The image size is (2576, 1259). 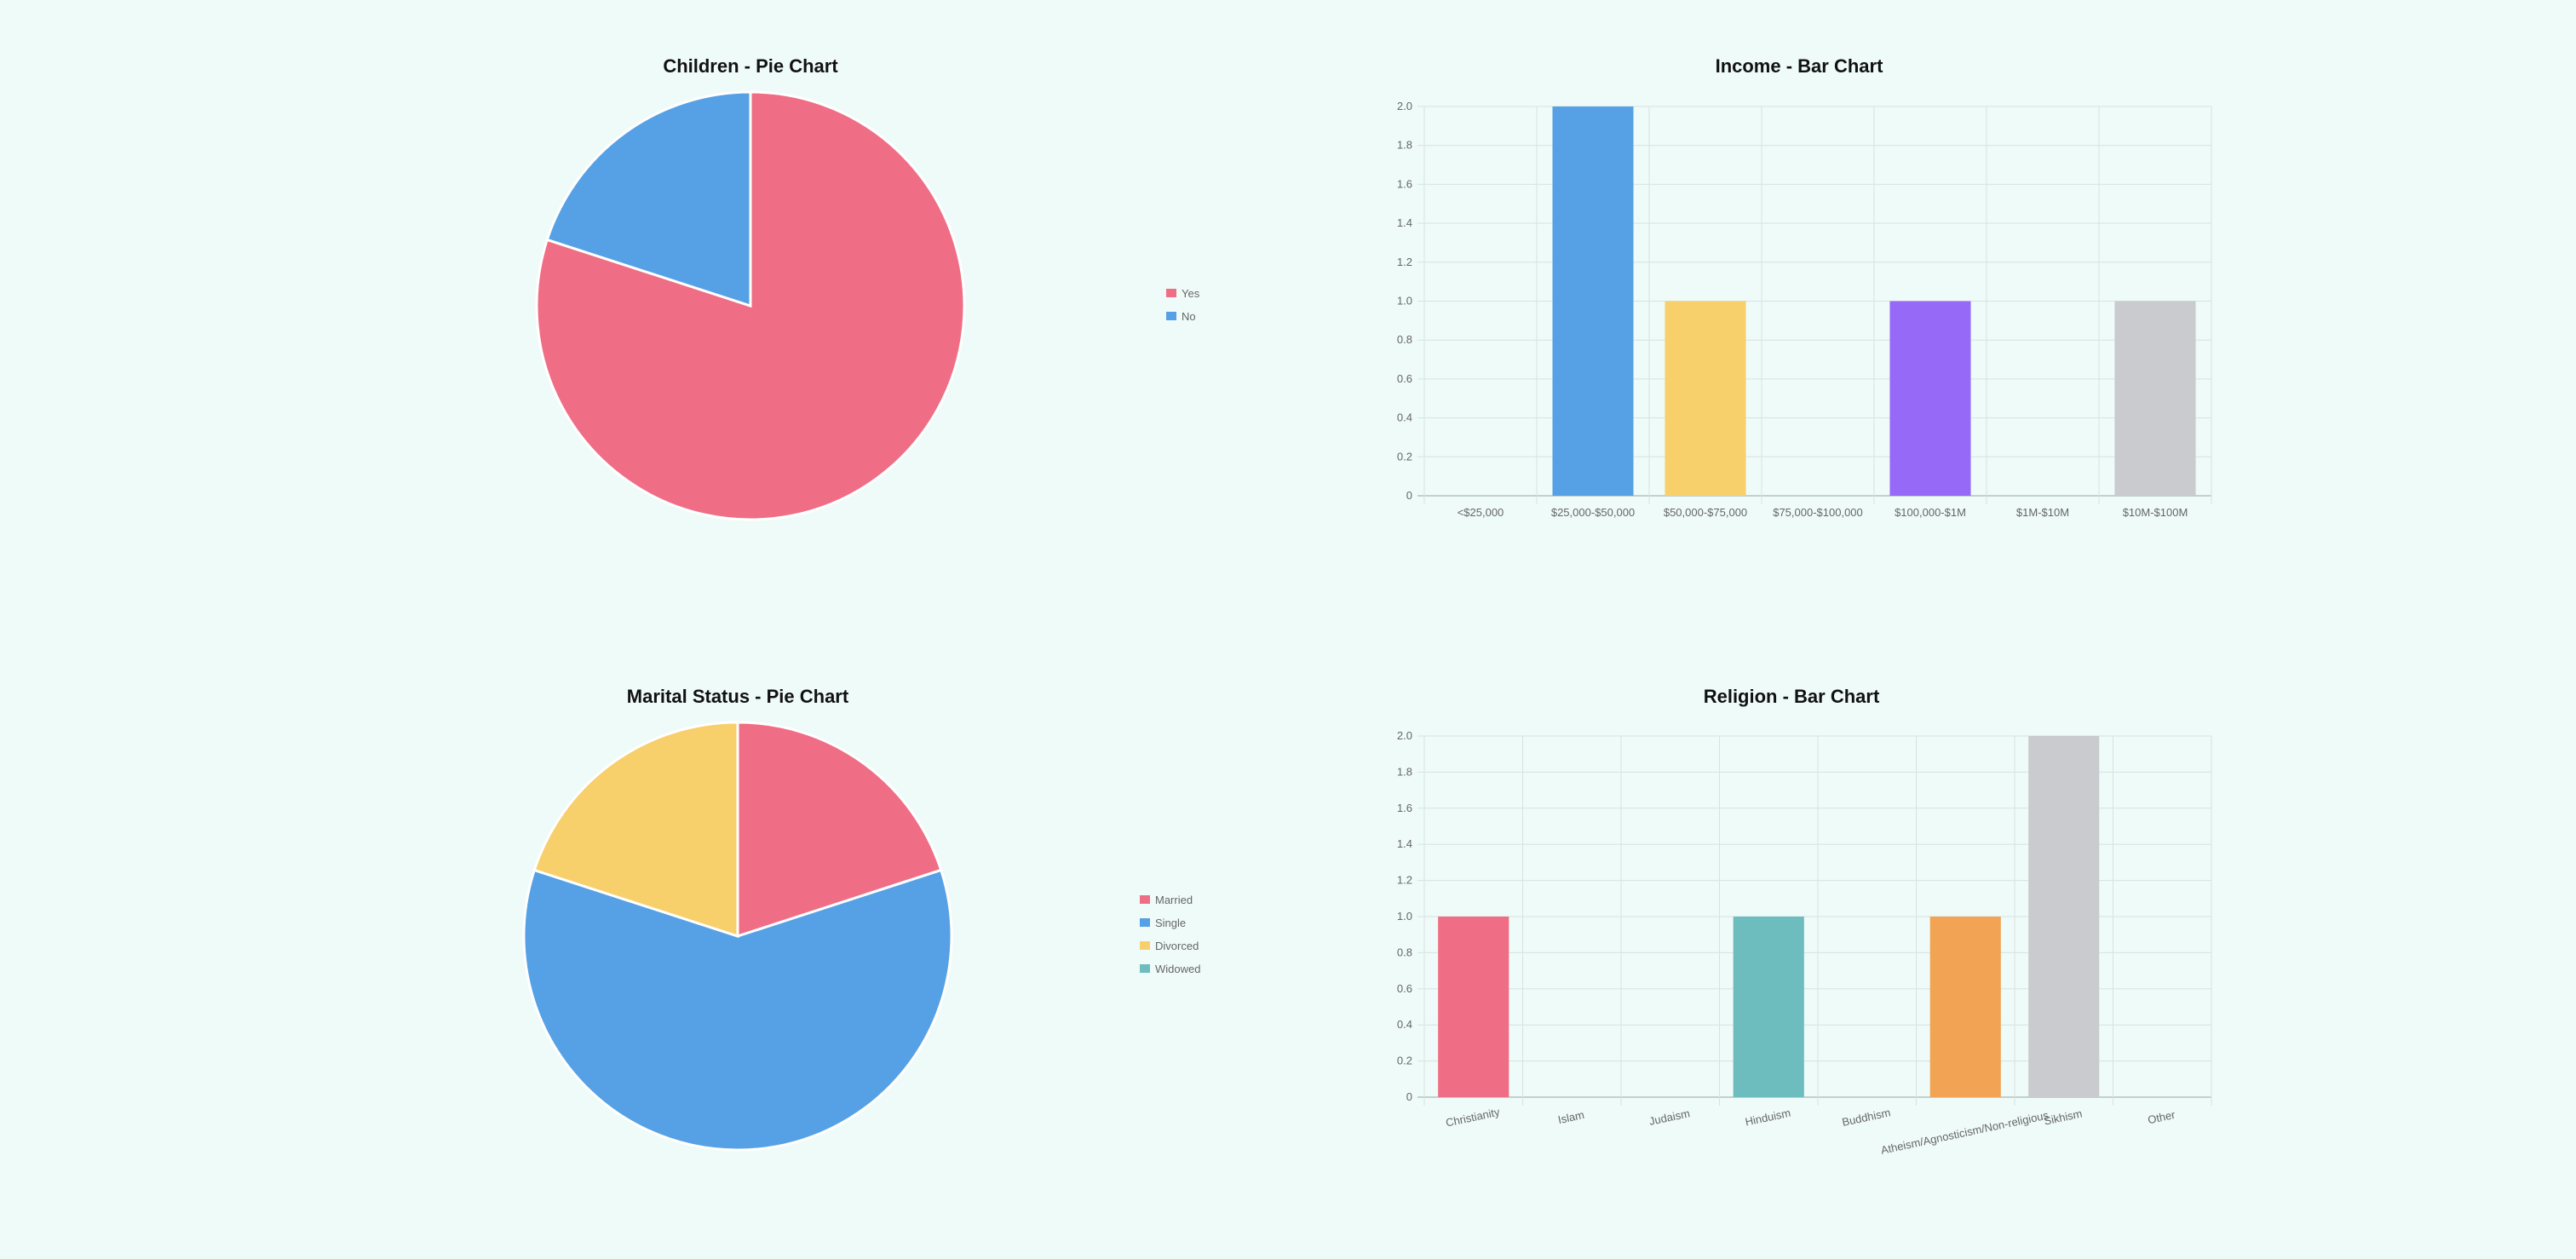 I want to click on x-tick-label: <$25,000, so click(x=1481, y=512).